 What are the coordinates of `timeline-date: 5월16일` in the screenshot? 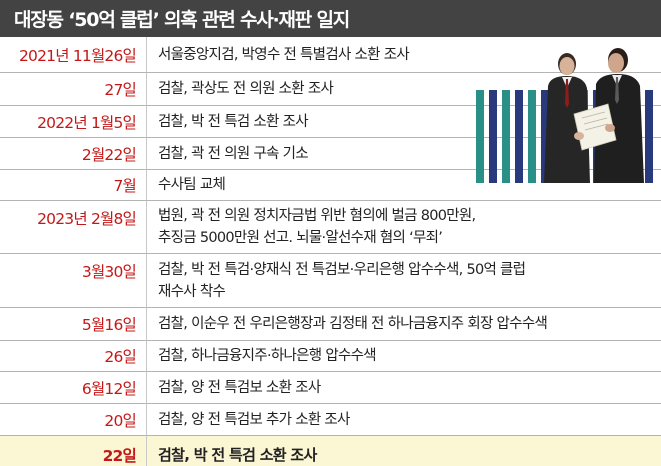 It's located at (73, 324).